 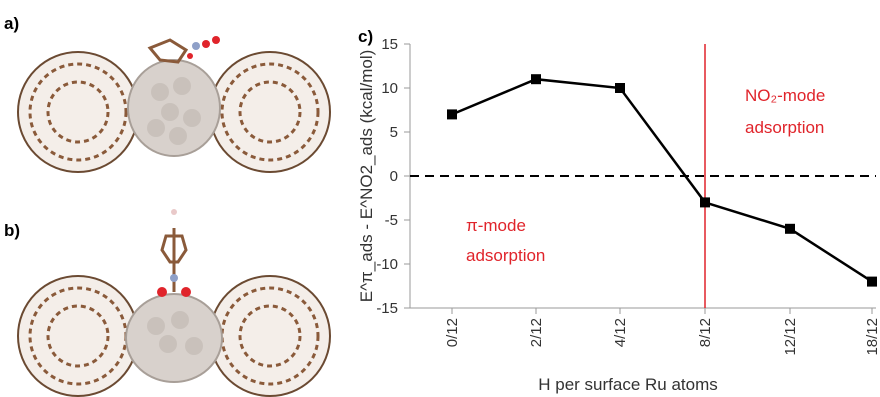 What do you see at coordinates (662, 332) in the screenshot?
I see `x-ticks: 0/12 2/12 4/12 8/12 12/12 18/12` at bounding box center [662, 332].